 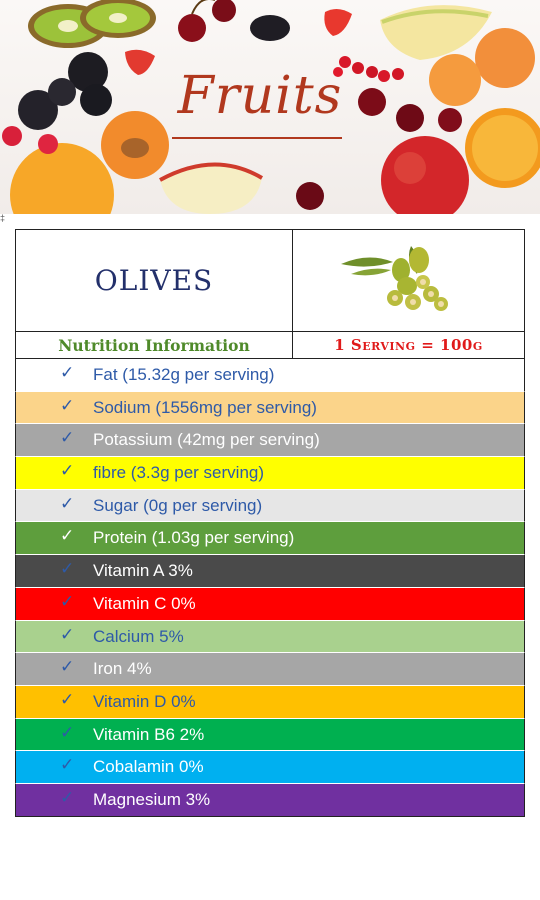 I want to click on nutrient-label: fibre (3.3g per serving), so click(x=179, y=473).